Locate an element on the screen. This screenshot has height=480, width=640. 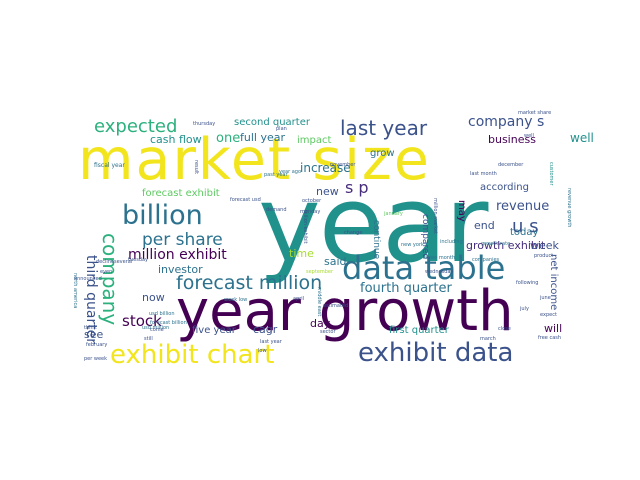
word: year ago is located at coordinates (290, 172).